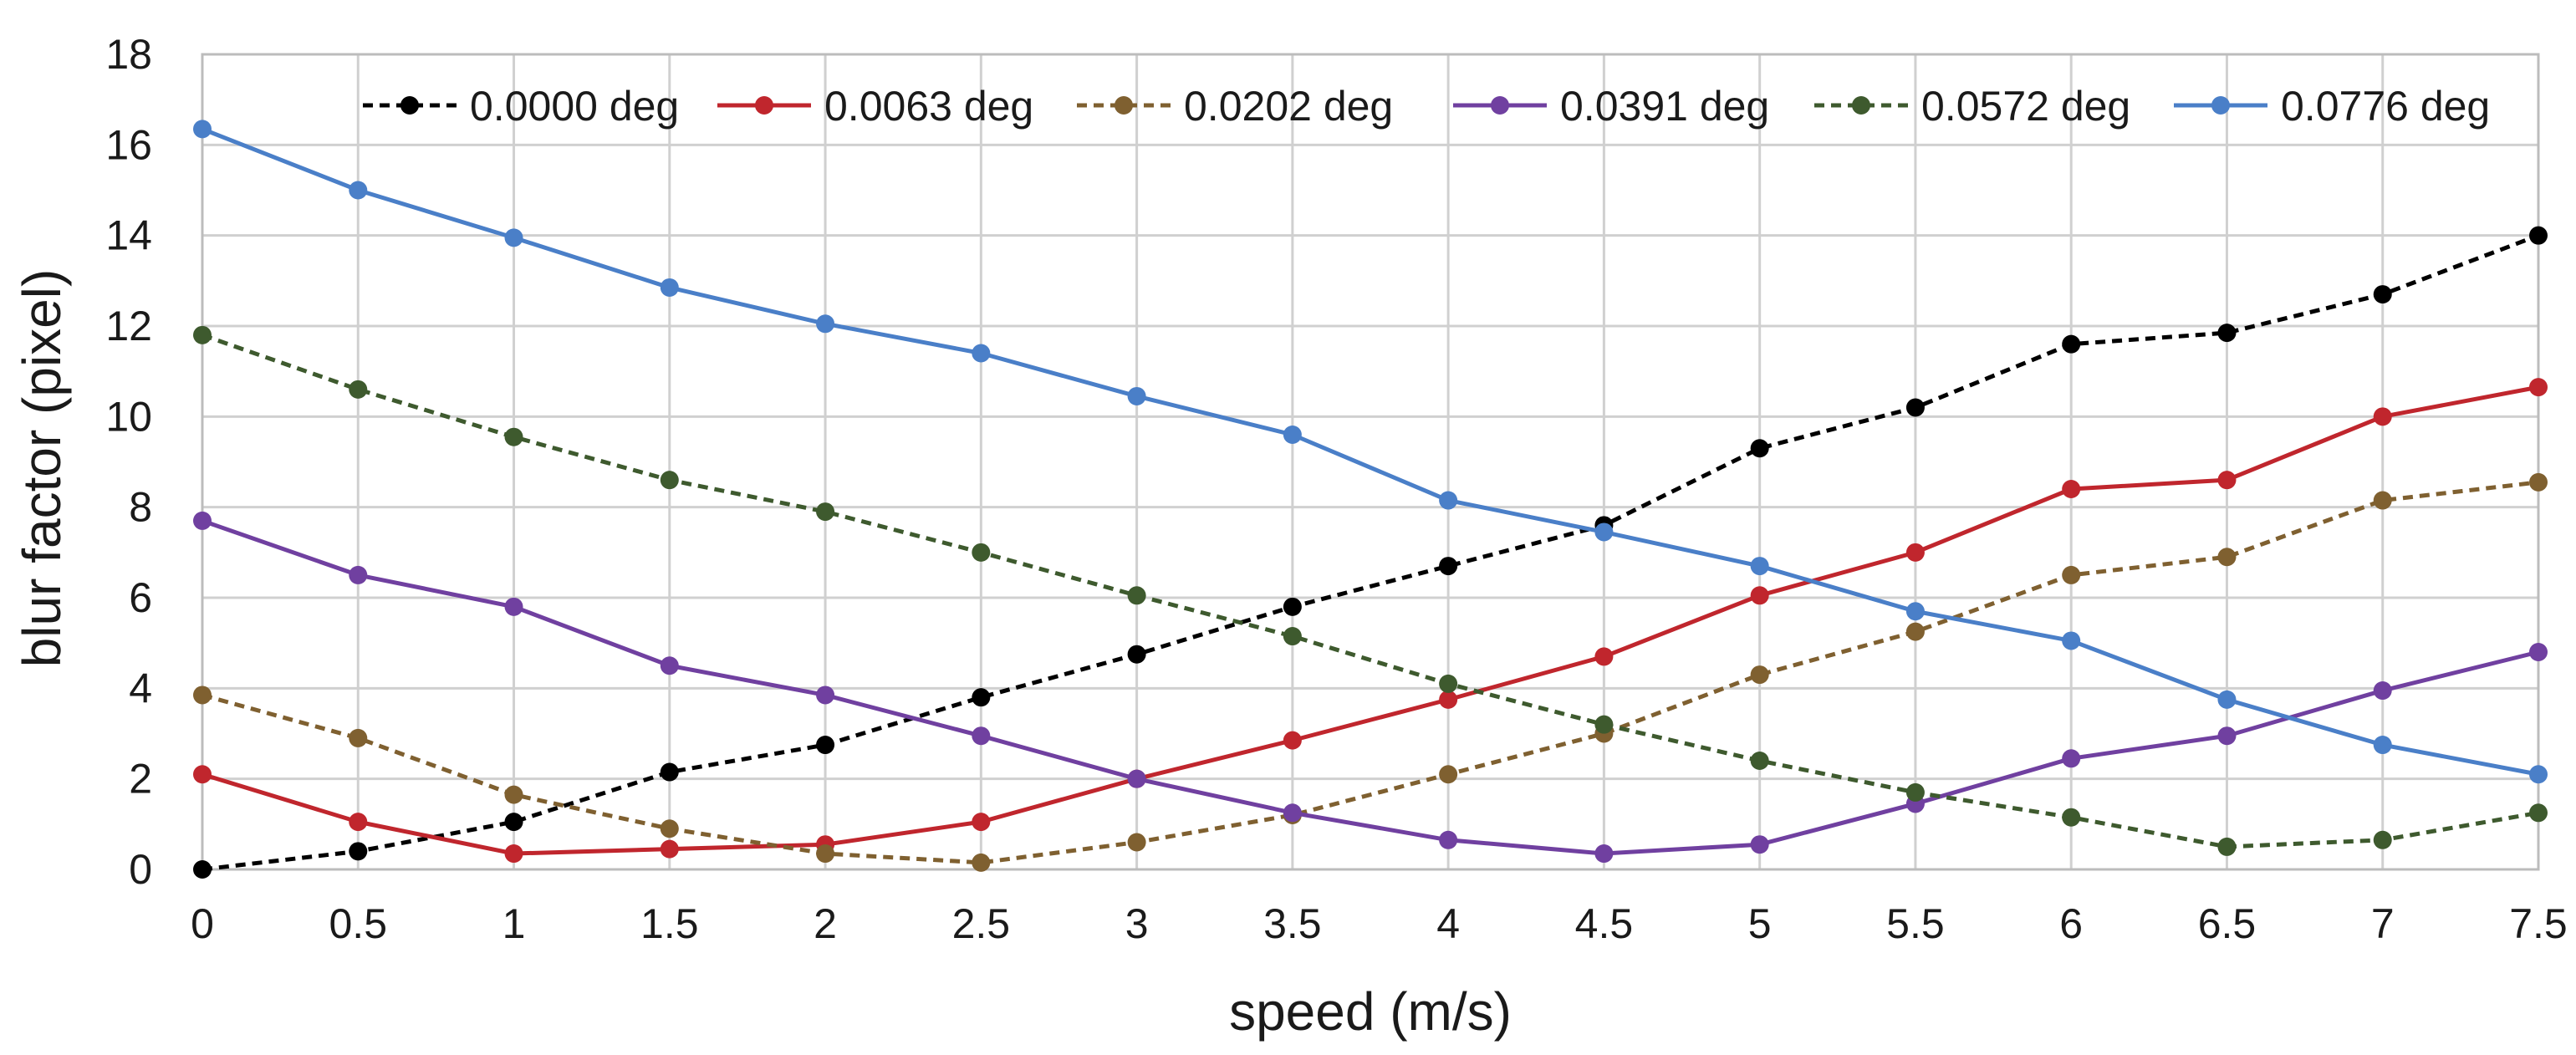 The image size is (2576, 1055). I want to click on x-tick-label: 0.5, so click(359, 923).